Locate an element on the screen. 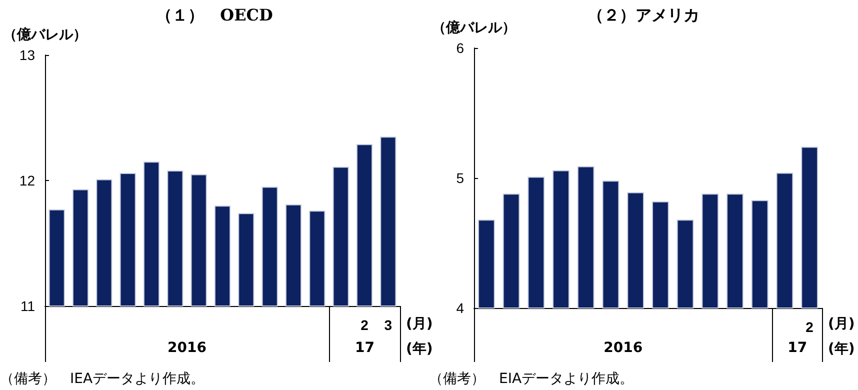 The image size is (858, 390). y-tick-label: 11 is located at coordinates (28, 306).